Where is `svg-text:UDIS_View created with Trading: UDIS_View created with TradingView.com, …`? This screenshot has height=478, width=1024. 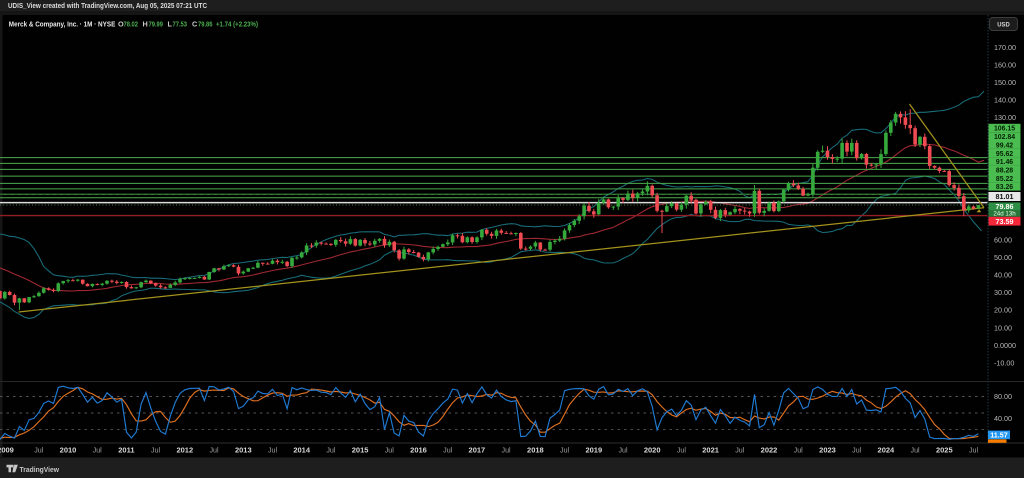
svg-text:UDIS_View created with Trading: UDIS_View created with TradingView.com, … is located at coordinates (107, 5).